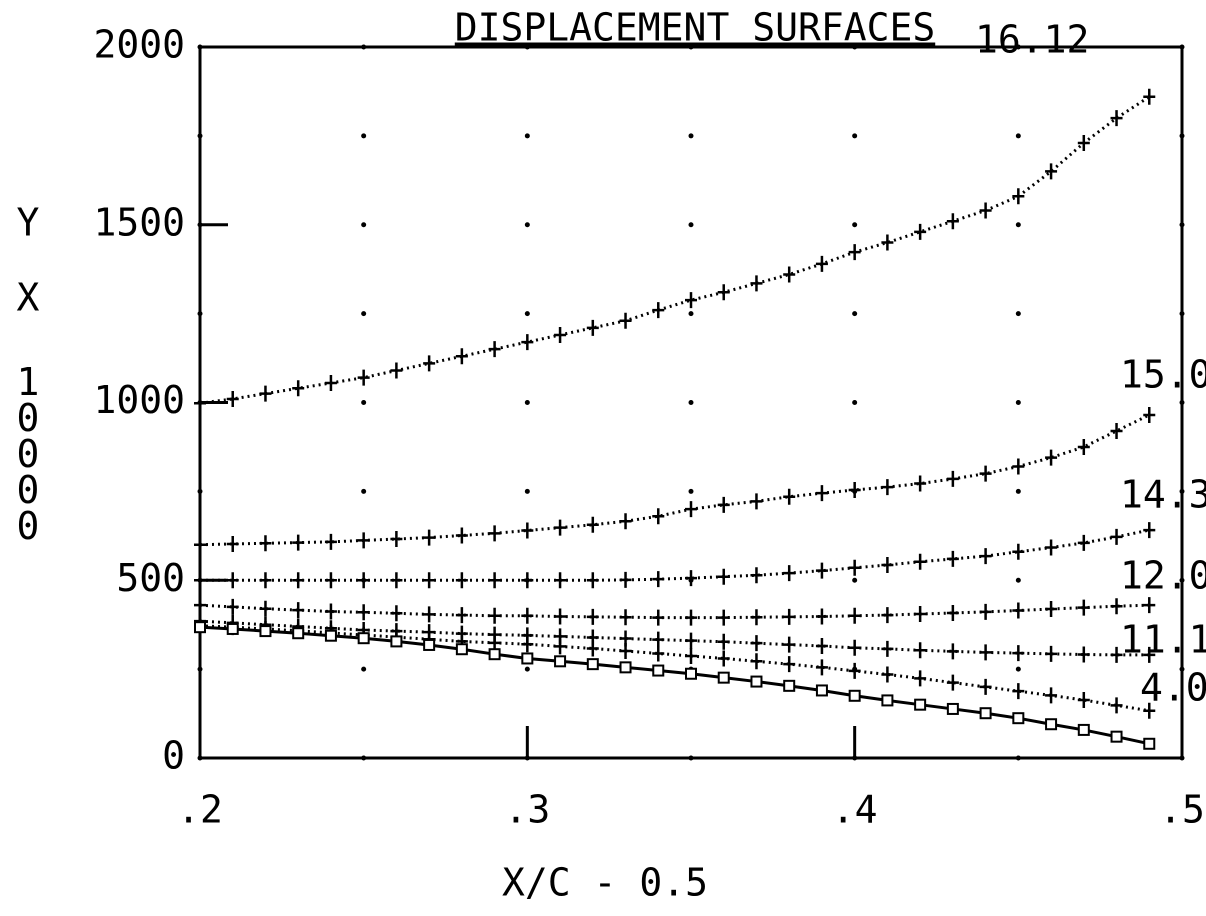 The height and width of the screenshot is (916, 1206). I want to click on y-tick-label: 500, so click(150, 578).